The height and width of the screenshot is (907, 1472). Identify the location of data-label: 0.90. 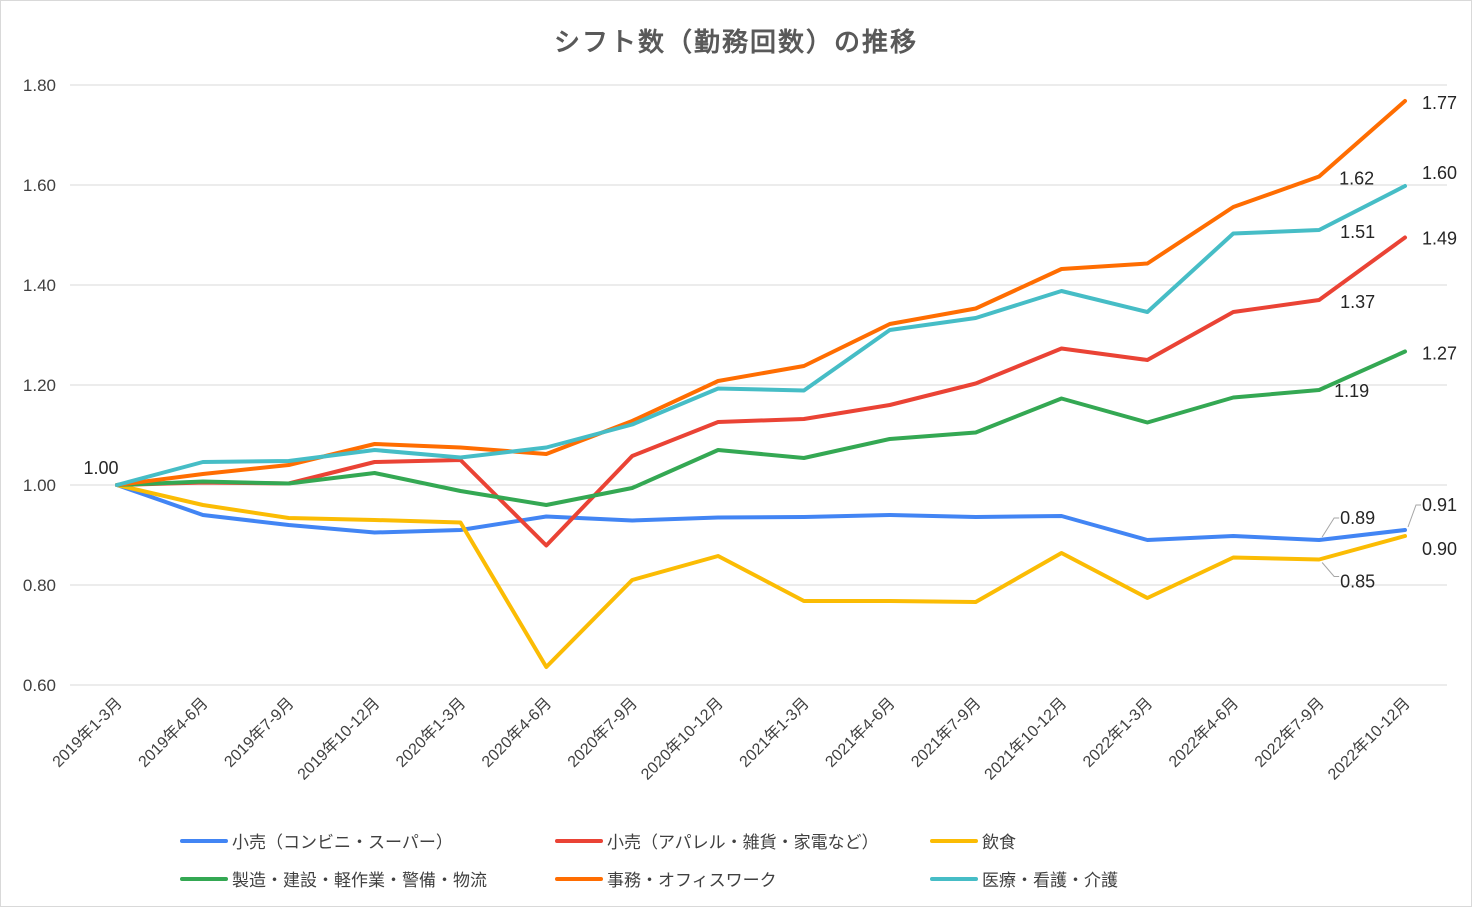
(1439, 549).